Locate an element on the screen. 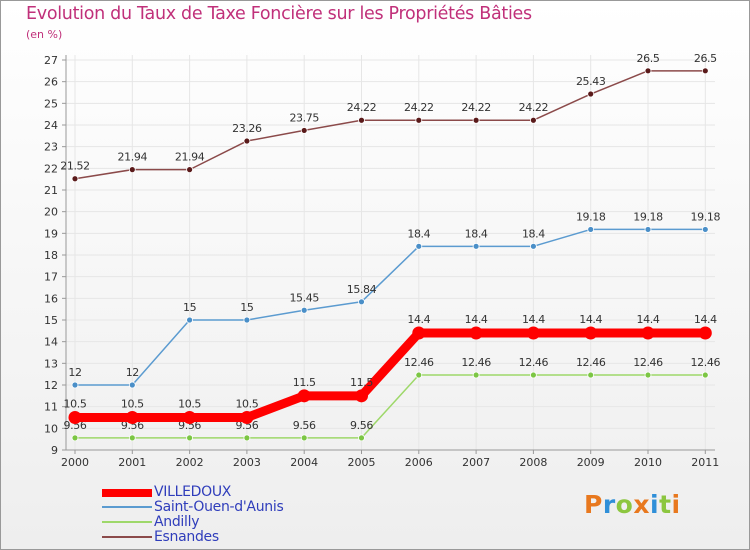 The width and height of the screenshot is (750, 550). logo-letter: x is located at coordinates (641, 504).